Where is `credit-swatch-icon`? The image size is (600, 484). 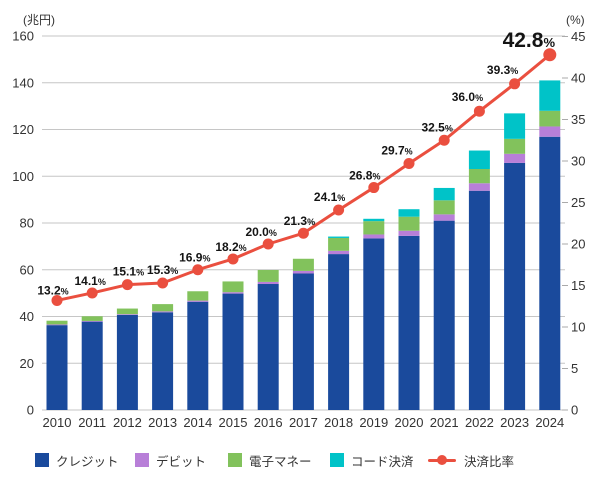 credit-swatch-icon is located at coordinates (42, 460).